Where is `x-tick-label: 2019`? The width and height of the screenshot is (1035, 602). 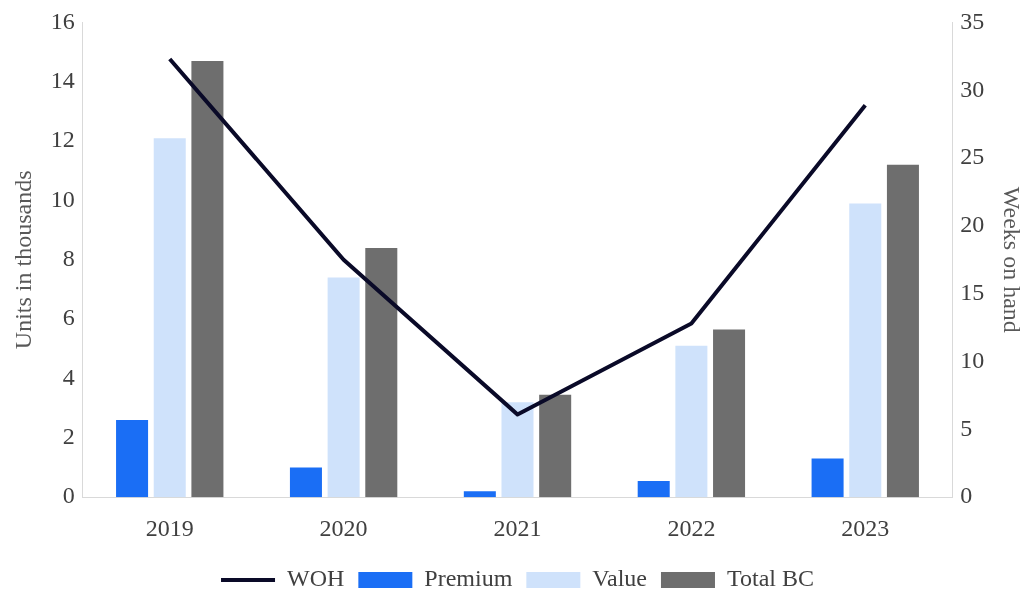 x-tick-label: 2019 is located at coordinates (169, 527).